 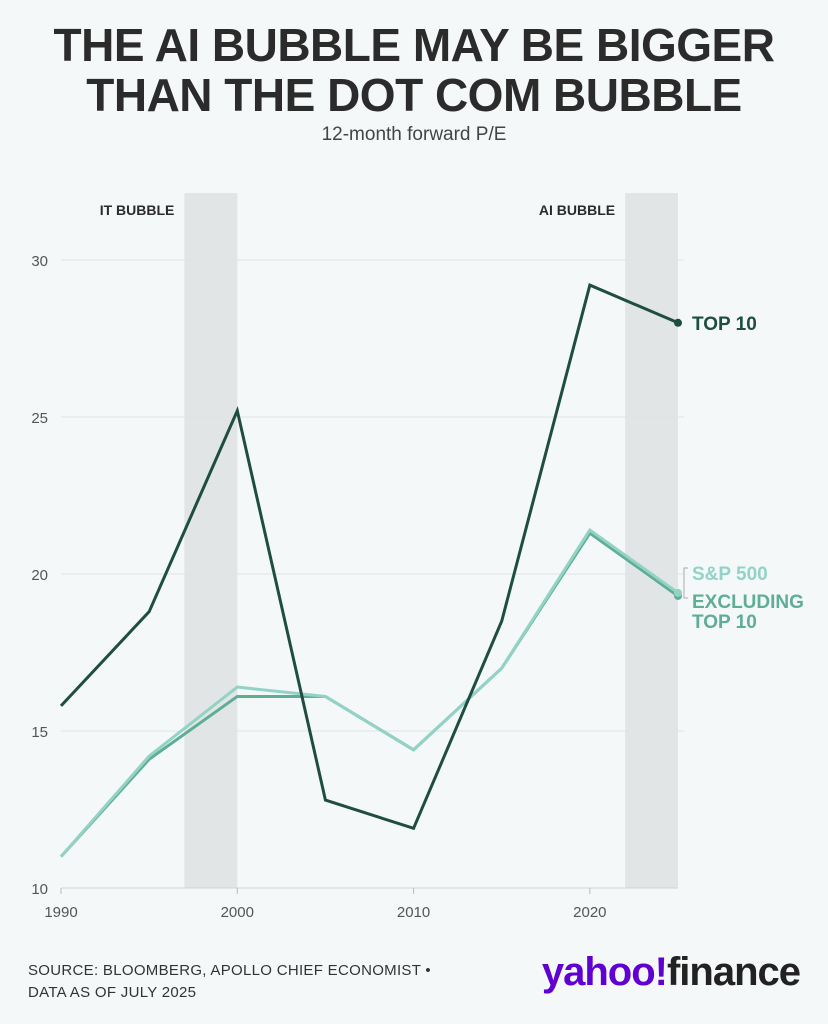 I want to click on legend-label-top10: TOP 10, so click(x=724, y=324).